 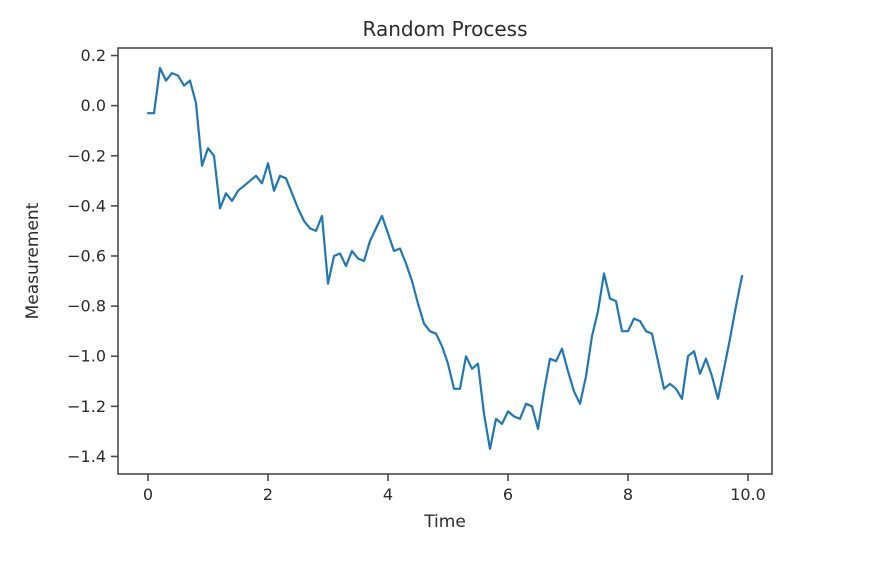 What do you see at coordinates (388, 494) in the screenshot?
I see `x-tick-label: 4` at bounding box center [388, 494].